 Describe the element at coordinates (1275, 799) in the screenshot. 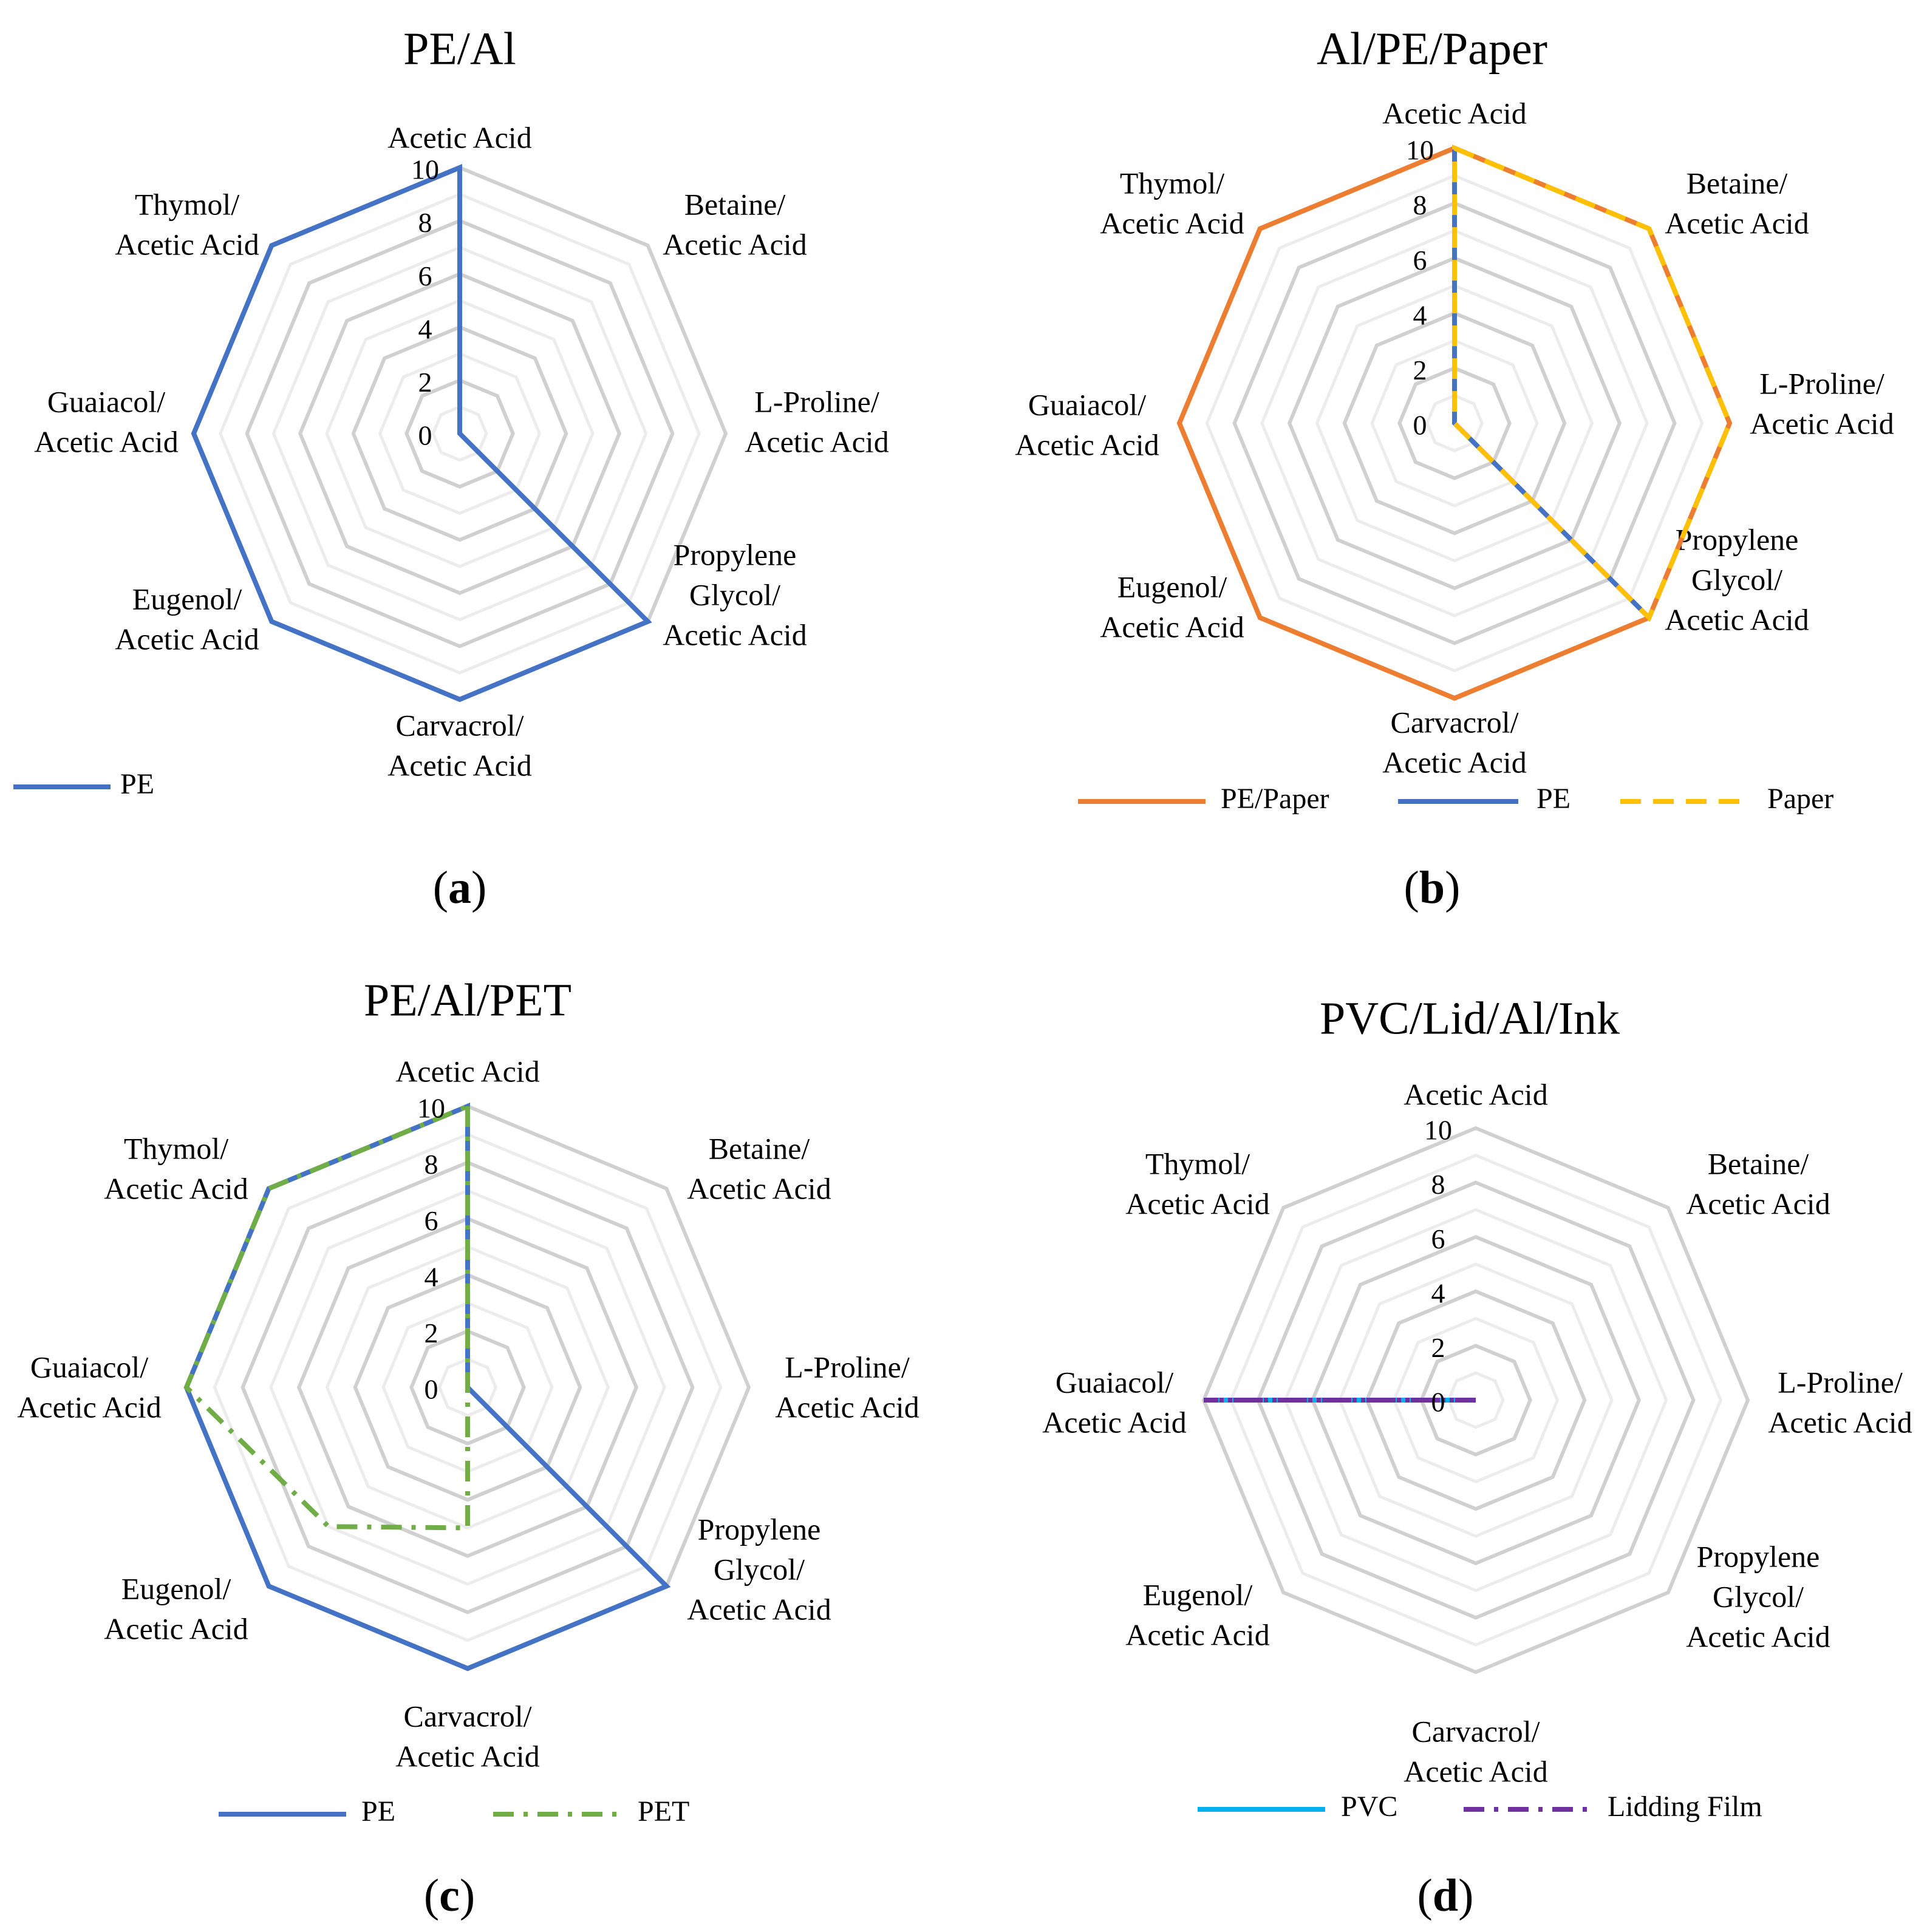

I see `legend-label: PE/Paper` at that location.